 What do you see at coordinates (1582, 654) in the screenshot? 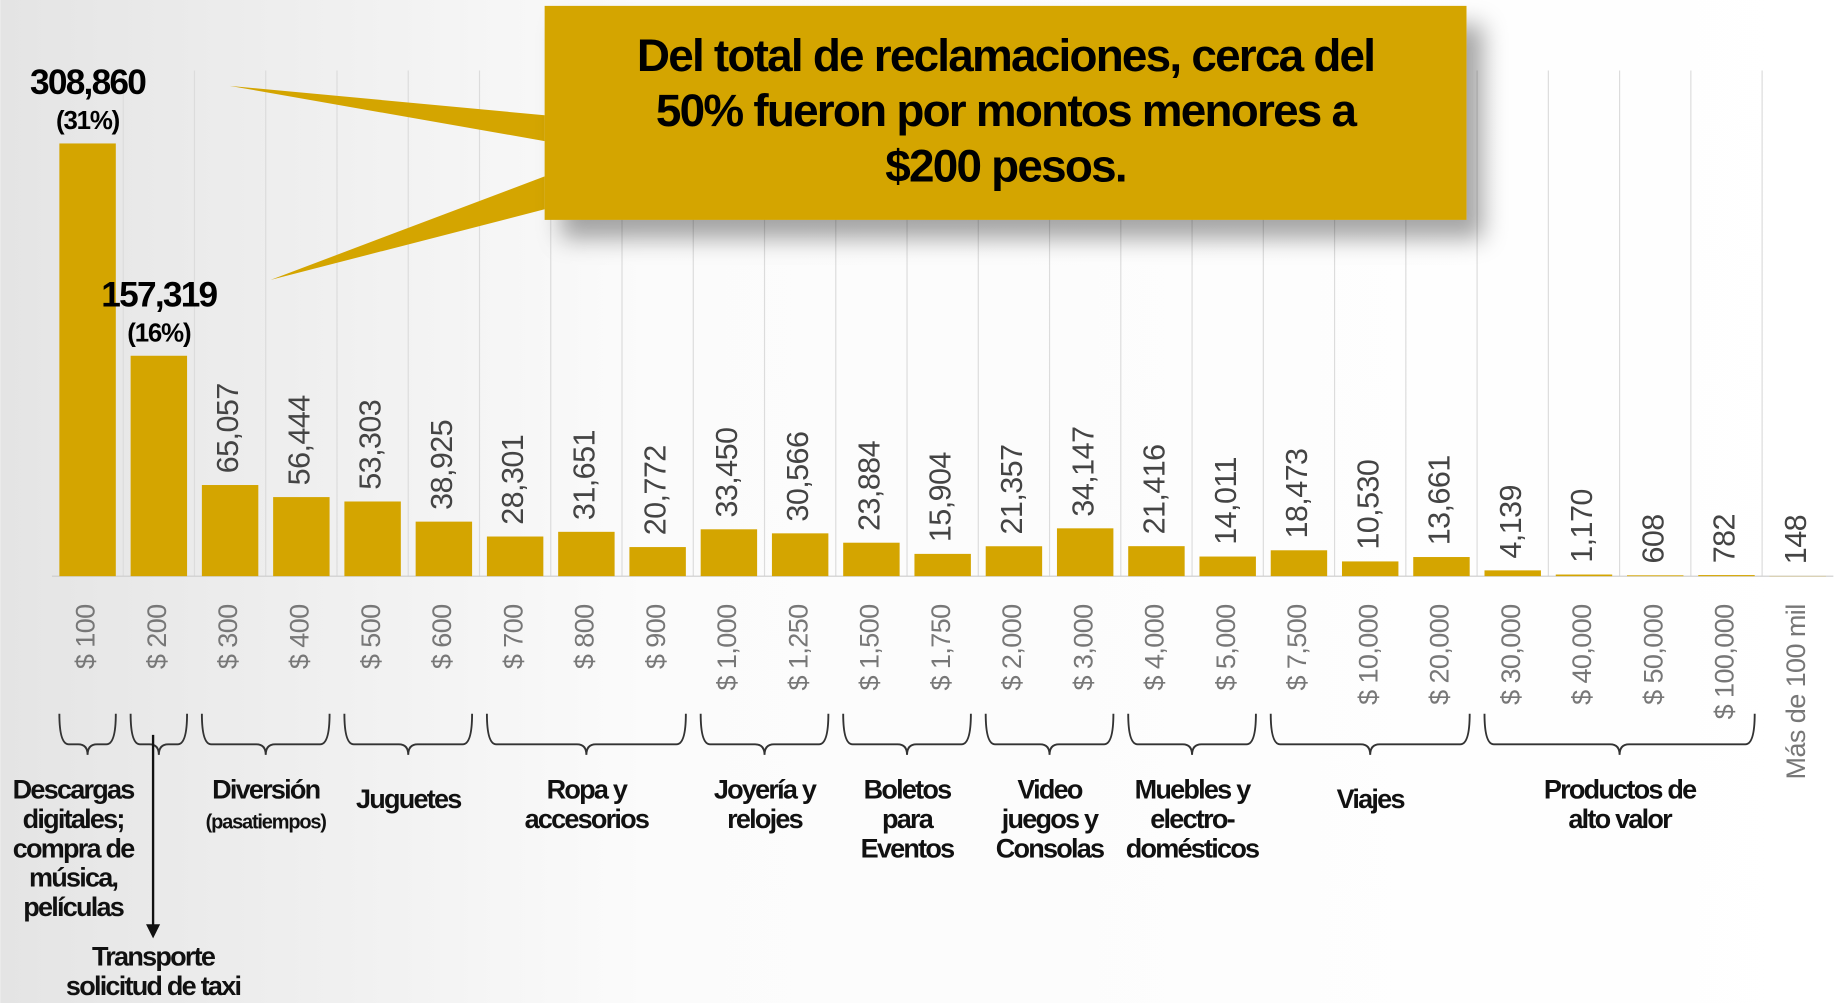
I see `x-tick-label: $ 40,000` at bounding box center [1582, 654].